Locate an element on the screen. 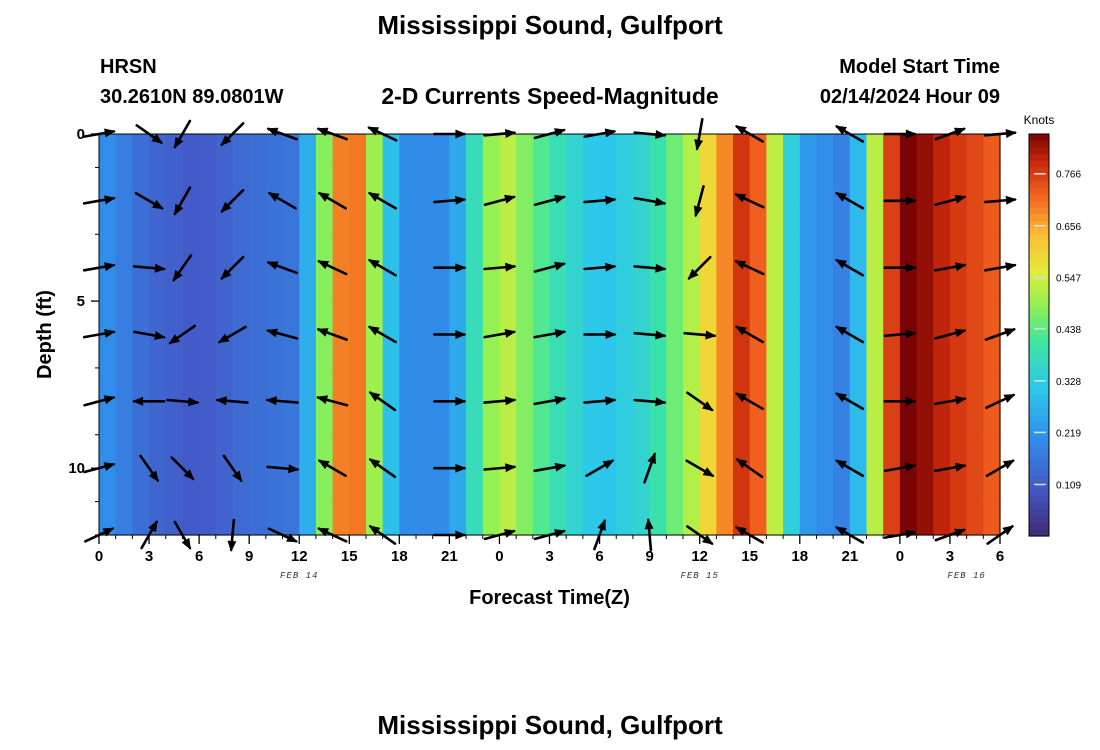 The image size is (1100, 750). chart-subtitle: 2-D Currents Speed-Magnitude is located at coordinates (550, 96).